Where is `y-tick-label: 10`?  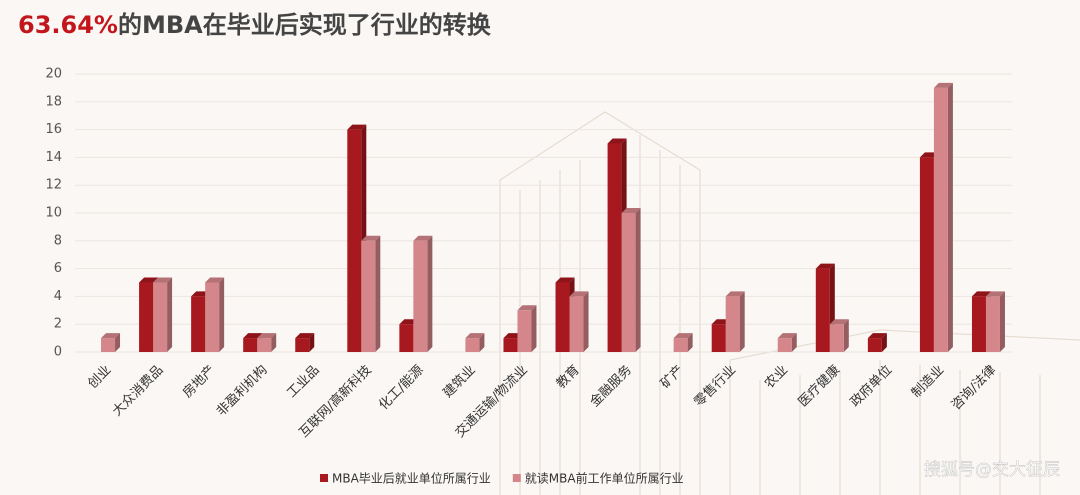
y-tick-label: 10 is located at coordinates (53, 213).